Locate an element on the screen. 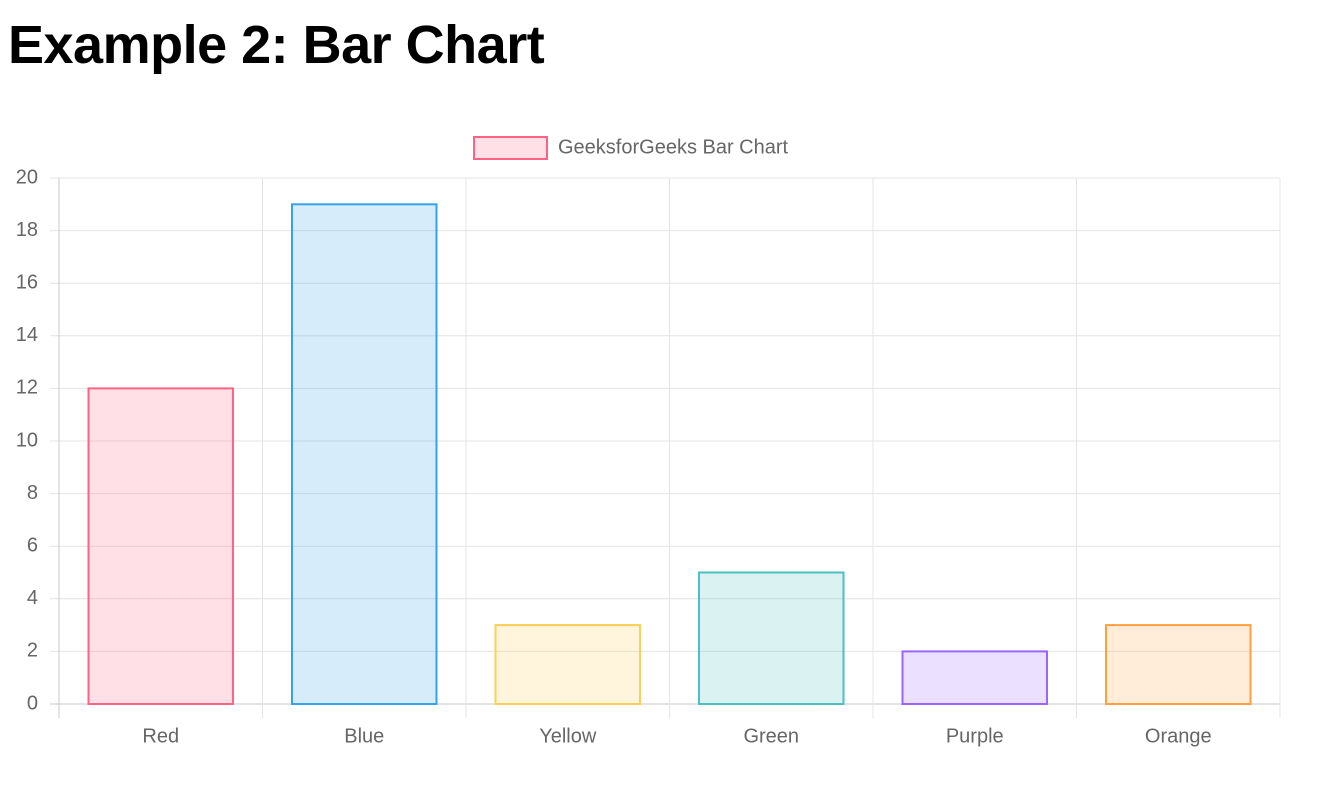  y-tick-label: 0 is located at coordinates (32, 703).